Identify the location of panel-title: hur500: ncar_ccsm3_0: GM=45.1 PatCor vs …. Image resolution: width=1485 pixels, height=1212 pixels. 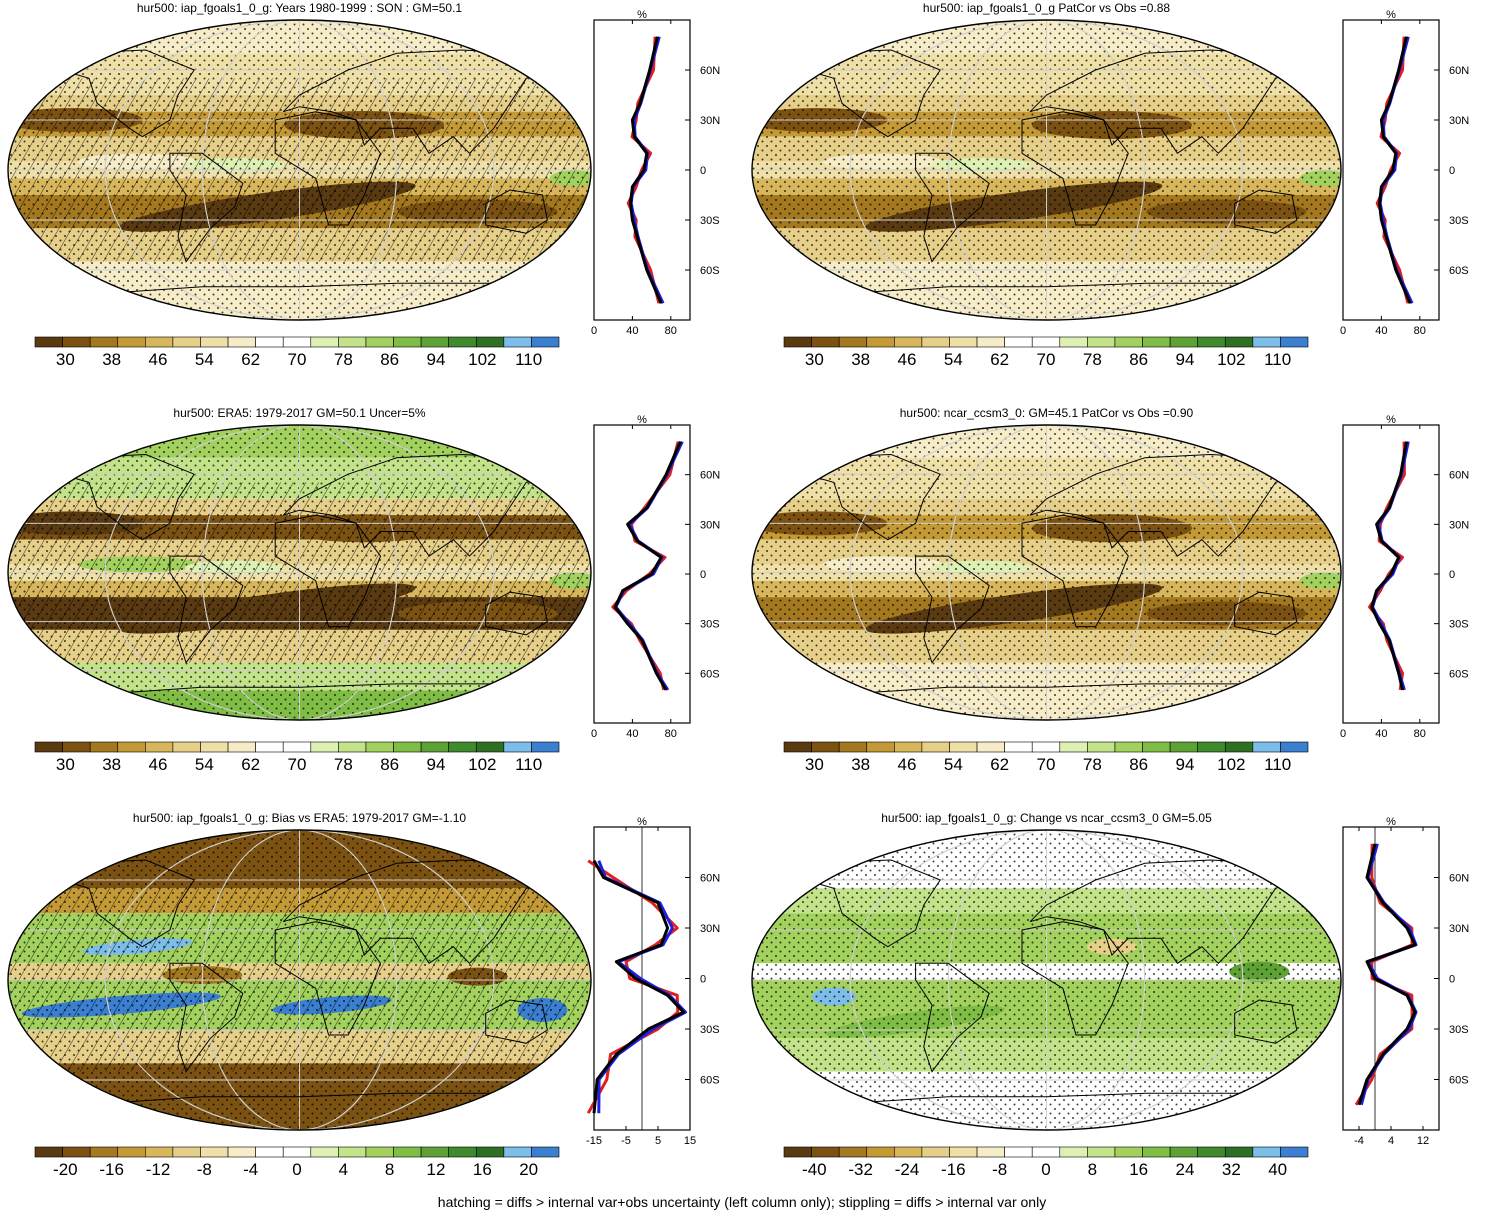
(1047, 413).